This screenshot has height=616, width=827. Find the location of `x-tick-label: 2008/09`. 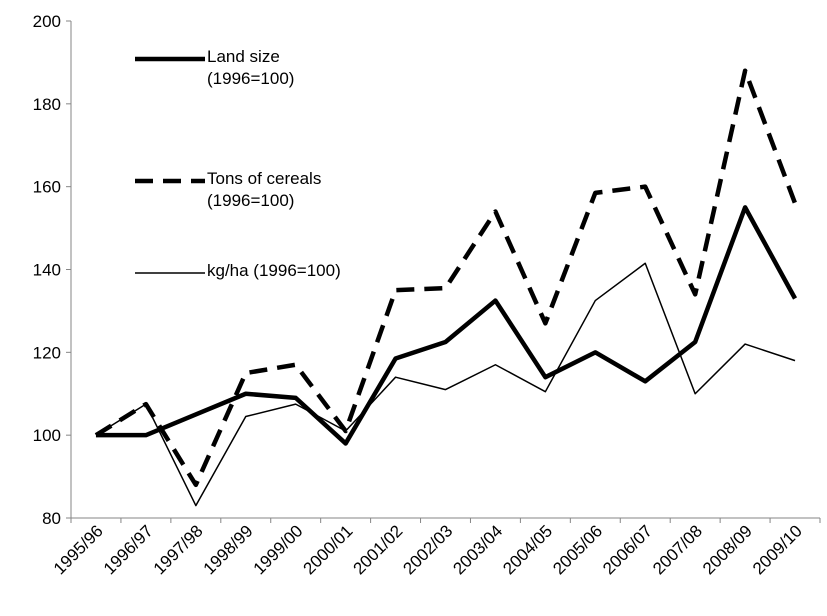

x-tick-label: 2008/09 is located at coordinates (727, 549).